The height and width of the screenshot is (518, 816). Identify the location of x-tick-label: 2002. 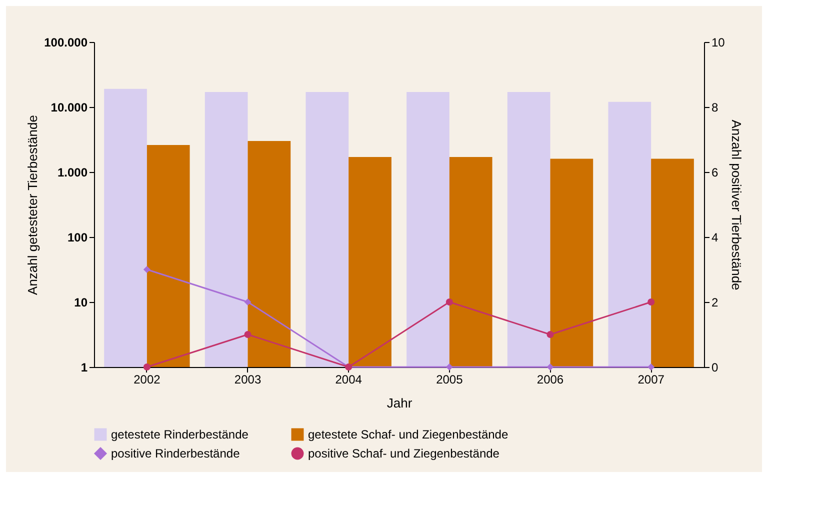
(147, 379).